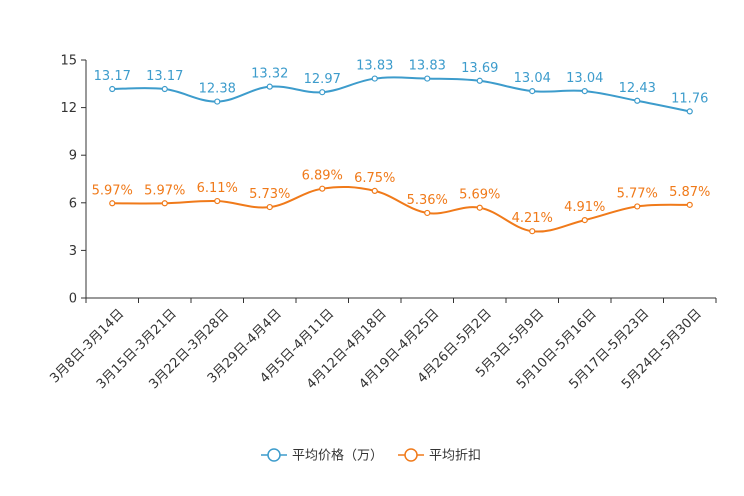 Image resolution: width=744 pixels, height=496 pixels. Describe the element at coordinates (532, 218) in the screenshot. I see `data-label: 4.21%` at that location.